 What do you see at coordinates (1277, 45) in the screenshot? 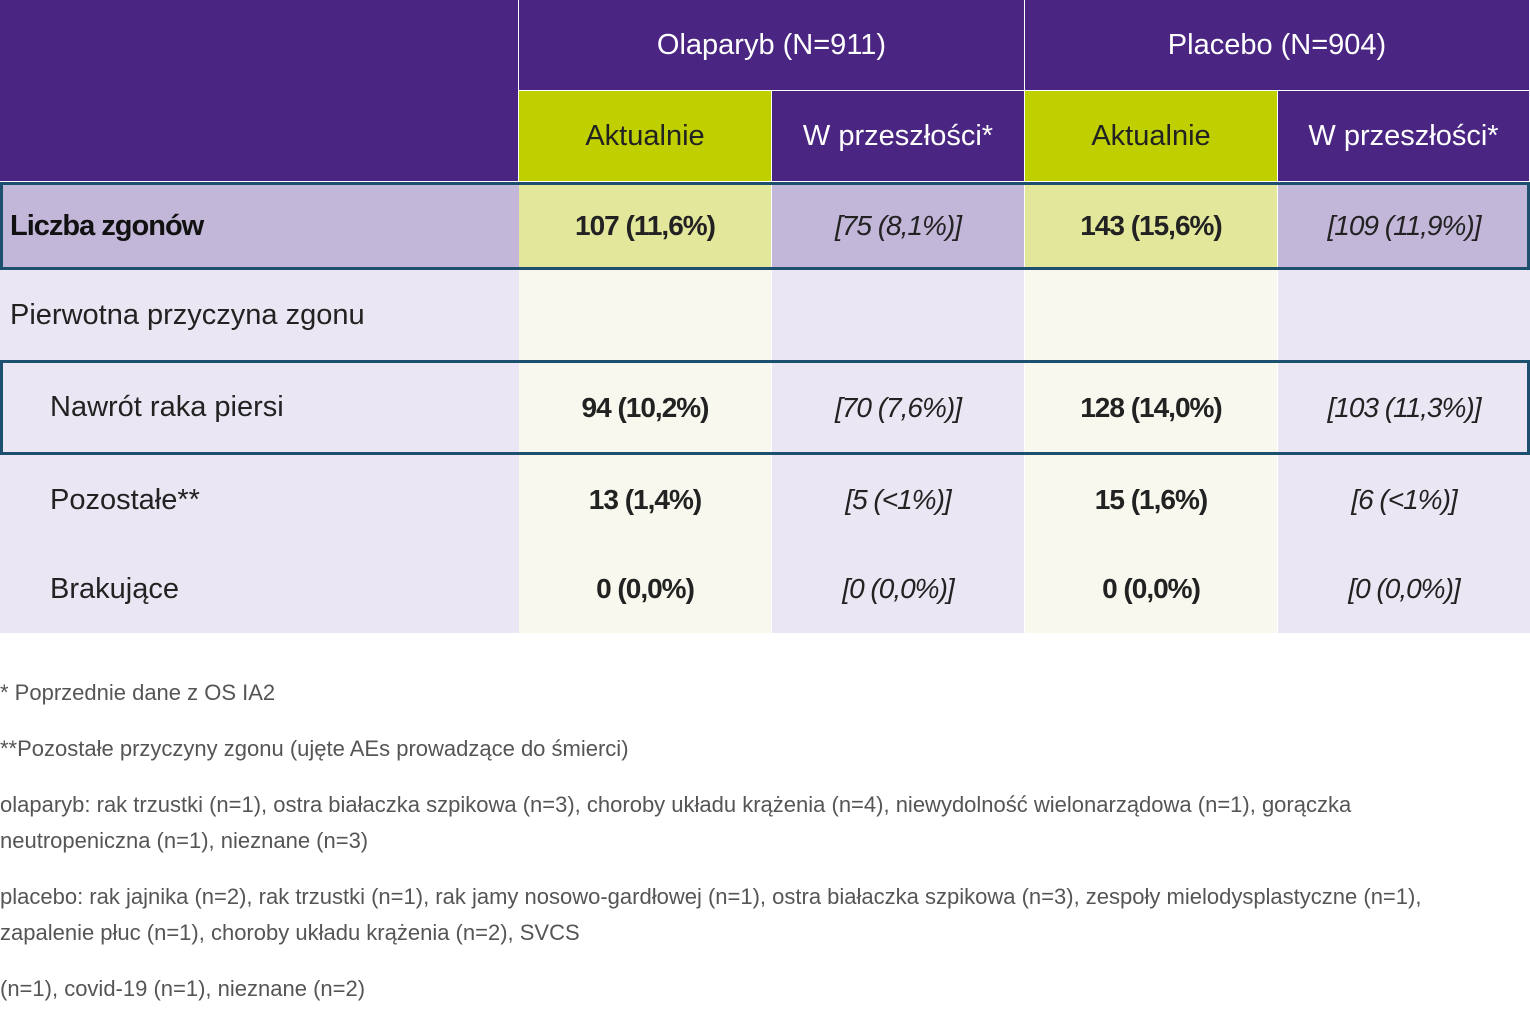
I see `group-header: Placebo (N=904)` at bounding box center [1277, 45].